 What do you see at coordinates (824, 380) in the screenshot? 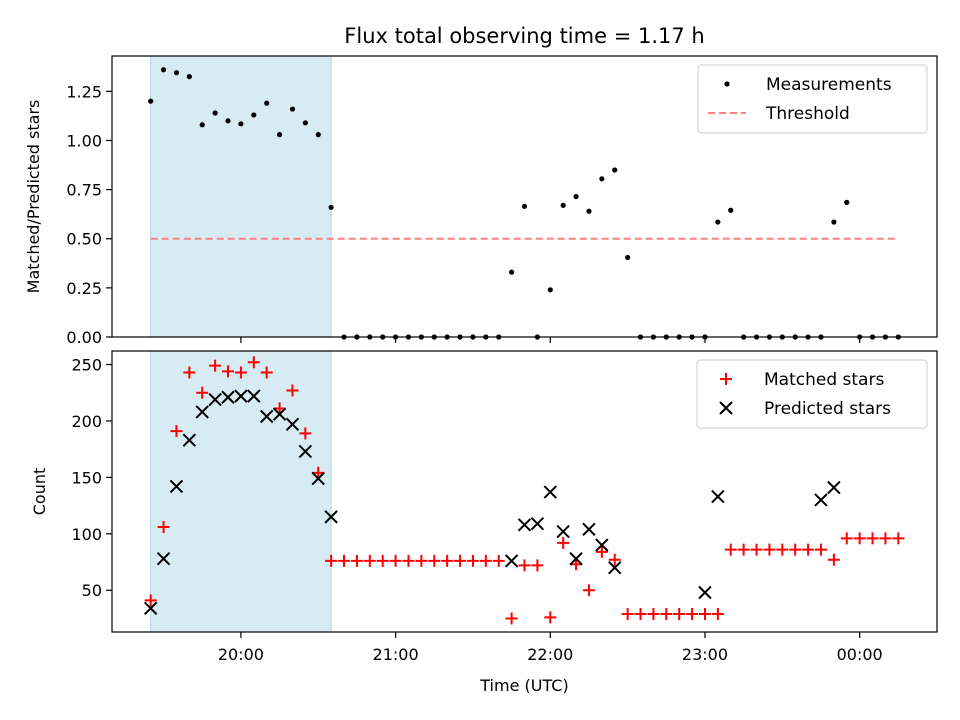
I see `legend-matched-label: Matched stars` at bounding box center [824, 380].